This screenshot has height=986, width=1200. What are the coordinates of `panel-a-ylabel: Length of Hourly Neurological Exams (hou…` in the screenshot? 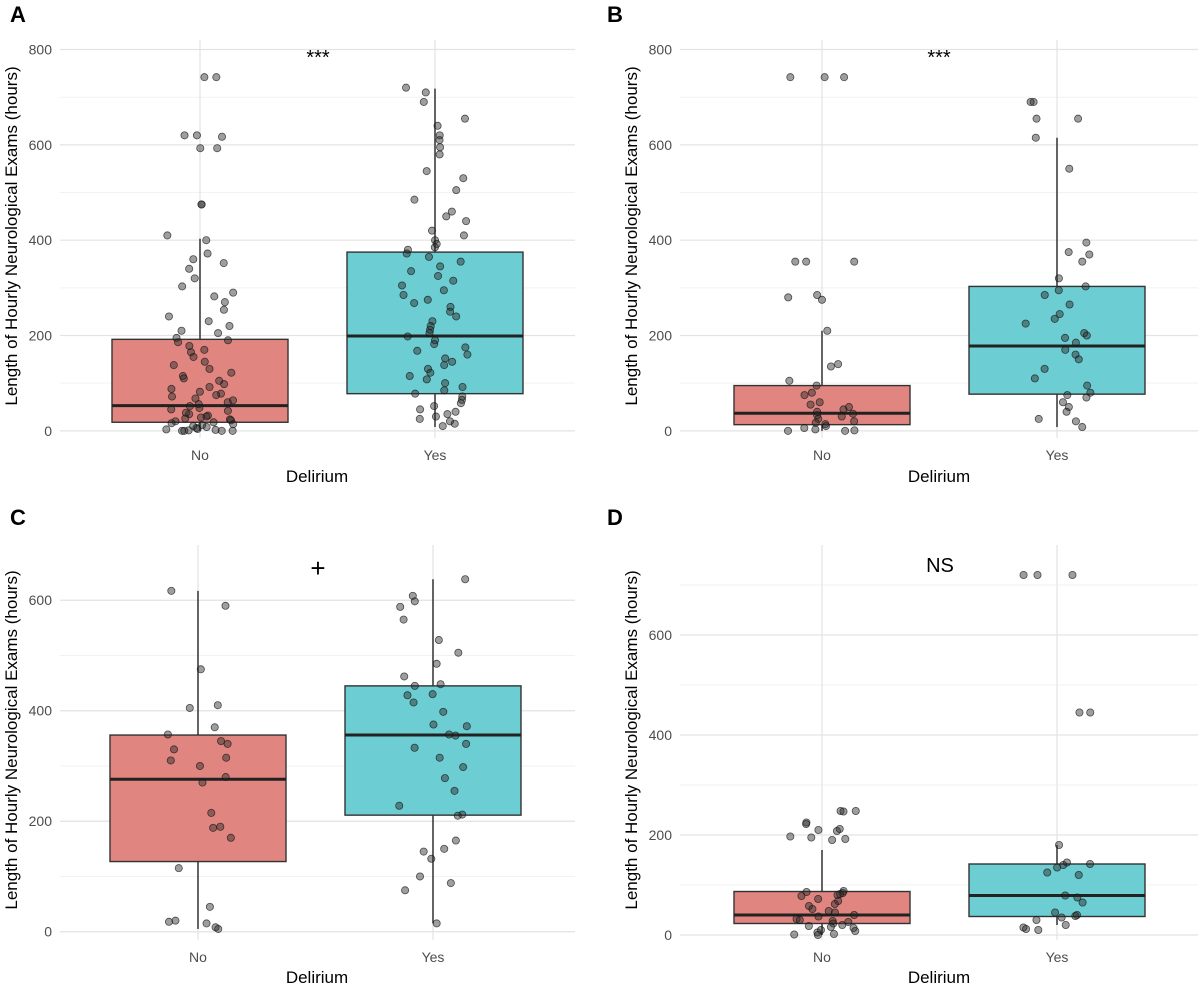 It's located at (11, 235).